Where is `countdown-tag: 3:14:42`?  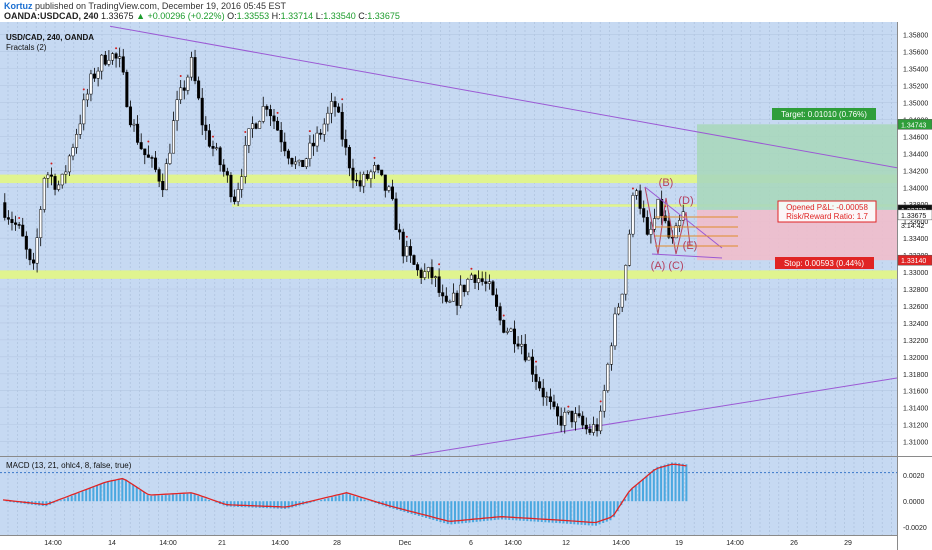 countdown-tag: 3:14:42 is located at coordinates (912, 226).